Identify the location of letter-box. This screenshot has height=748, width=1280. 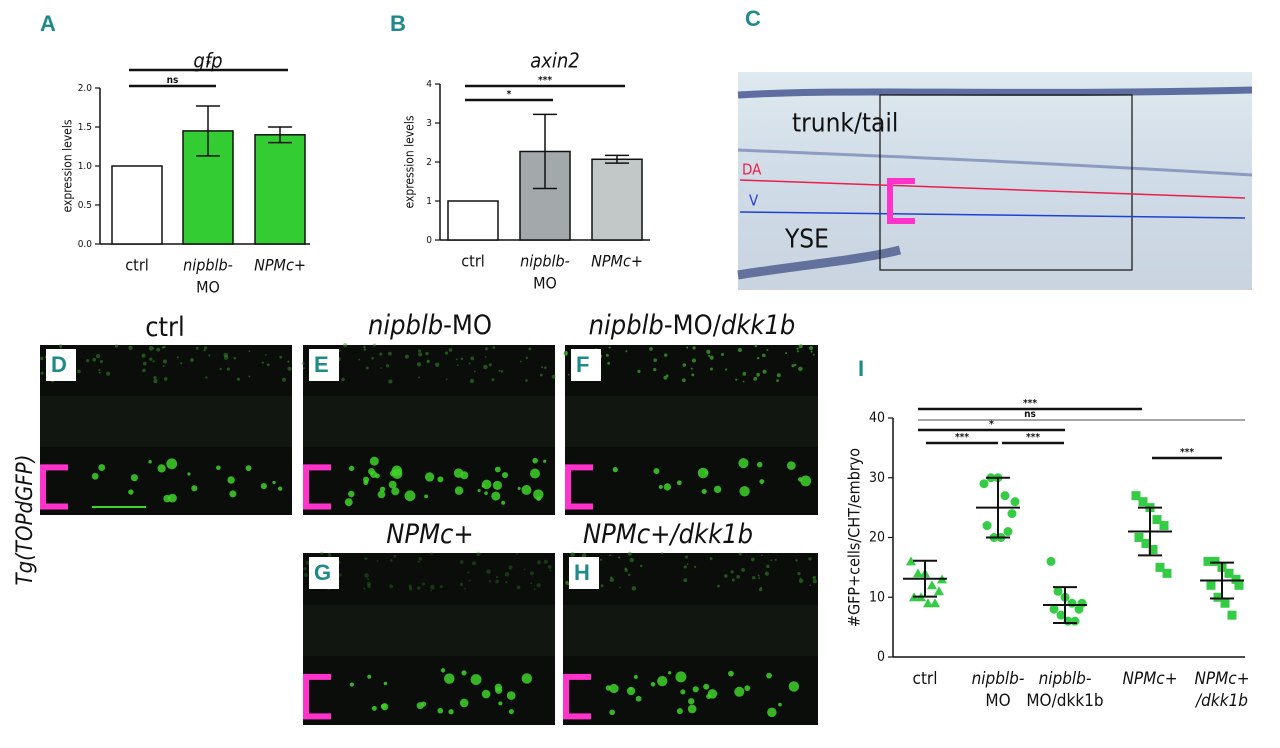
(324, 573).